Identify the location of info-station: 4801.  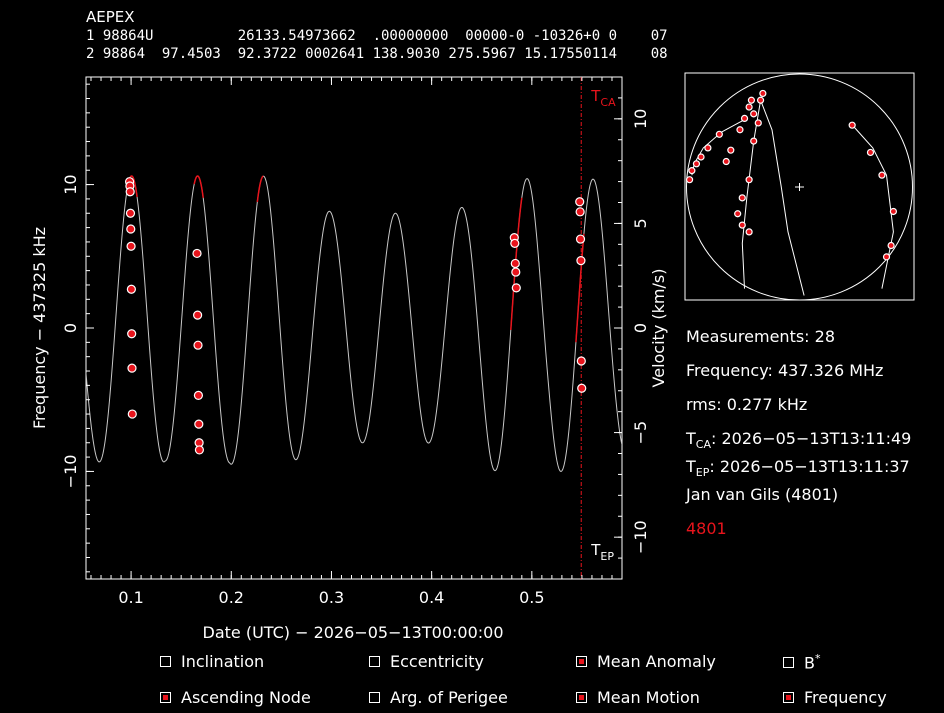
(706, 528).